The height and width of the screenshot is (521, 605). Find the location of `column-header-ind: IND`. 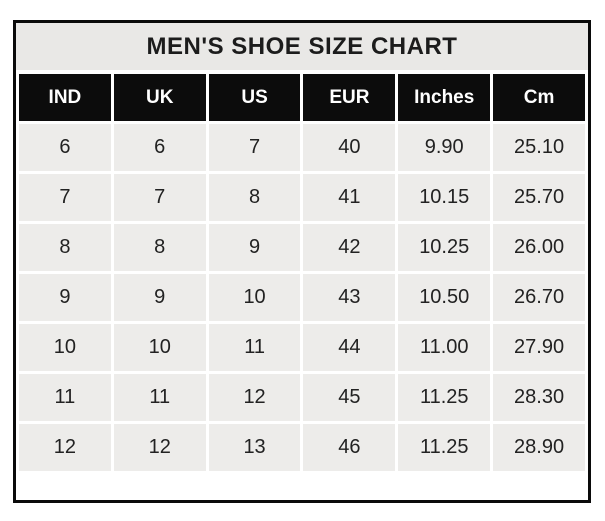

column-header-ind: IND is located at coordinates (65, 97).